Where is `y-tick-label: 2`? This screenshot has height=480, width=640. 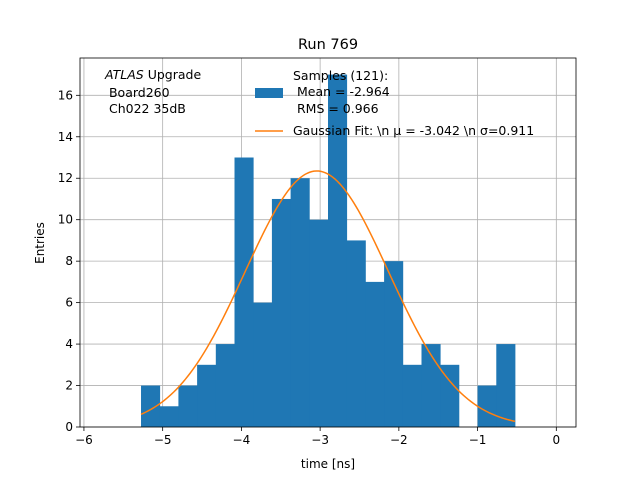
y-tick-label: 2 is located at coordinates (69, 386).